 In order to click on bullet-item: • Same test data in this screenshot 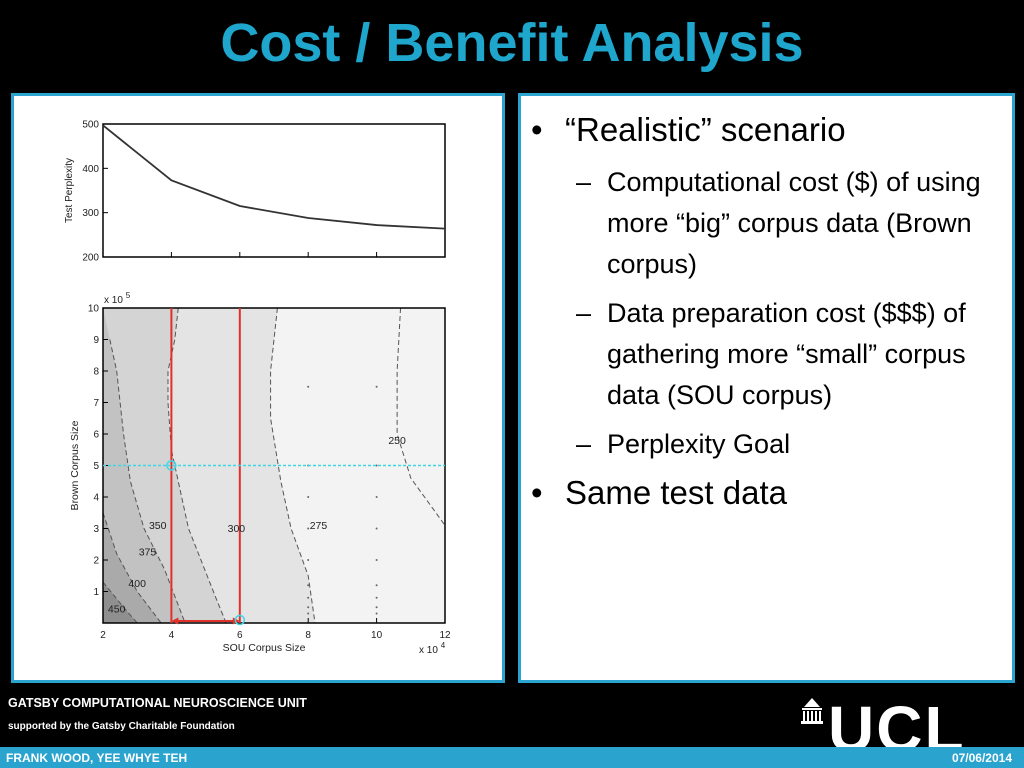, I will do `click(659, 492)`.